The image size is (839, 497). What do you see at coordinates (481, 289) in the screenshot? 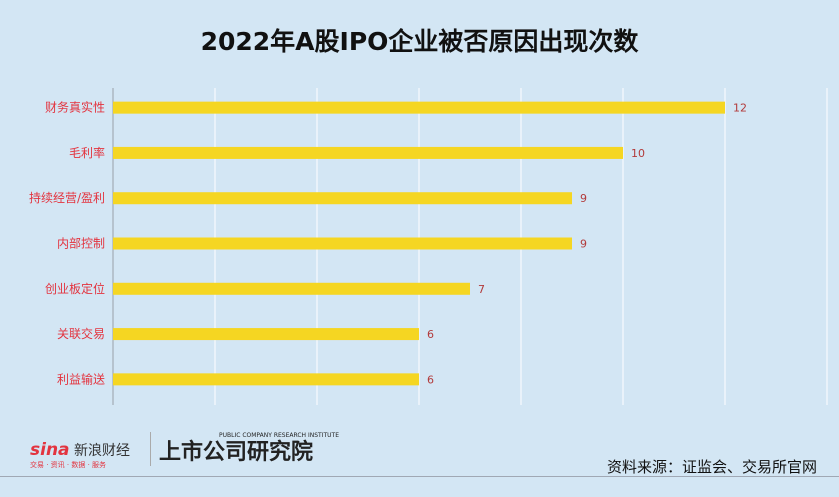
I see `data-label: 7` at bounding box center [481, 289].